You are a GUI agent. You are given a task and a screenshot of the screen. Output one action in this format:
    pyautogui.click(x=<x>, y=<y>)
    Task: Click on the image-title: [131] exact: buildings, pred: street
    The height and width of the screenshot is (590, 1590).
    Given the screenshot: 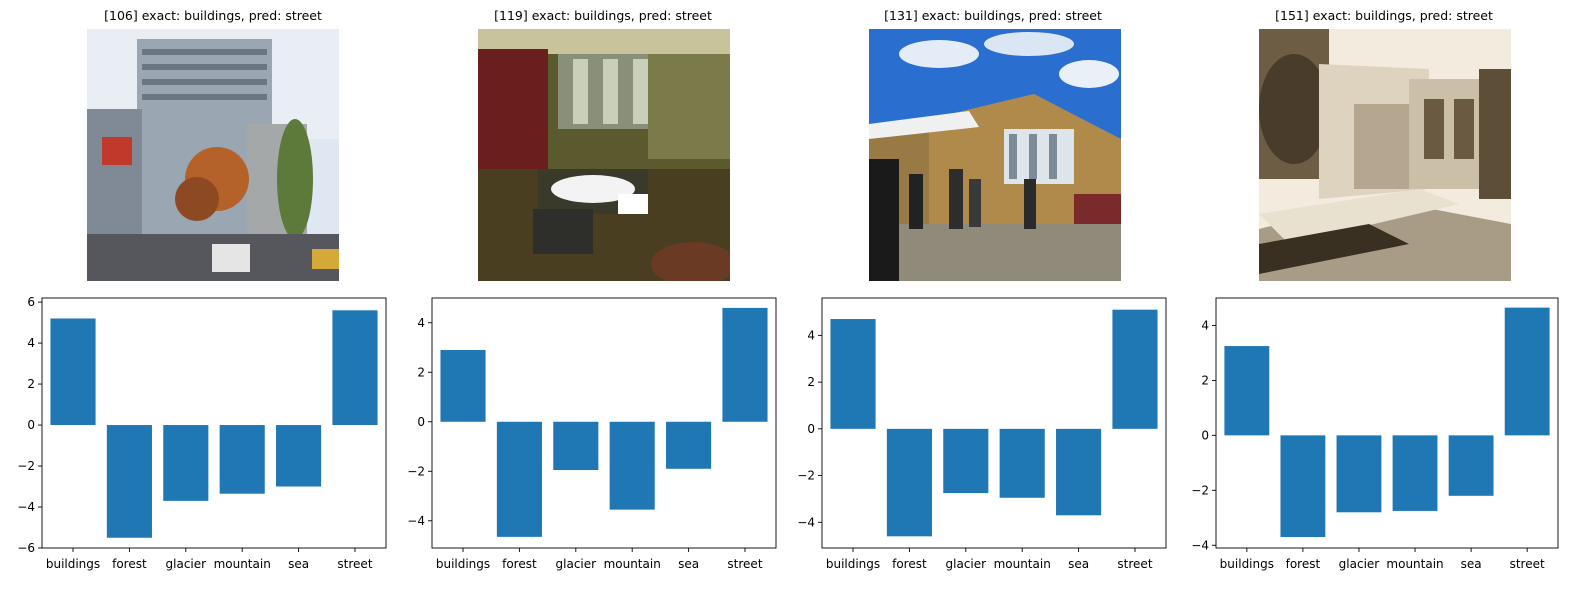 What is the action you would take?
    pyautogui.click(x=993, y=15)
    